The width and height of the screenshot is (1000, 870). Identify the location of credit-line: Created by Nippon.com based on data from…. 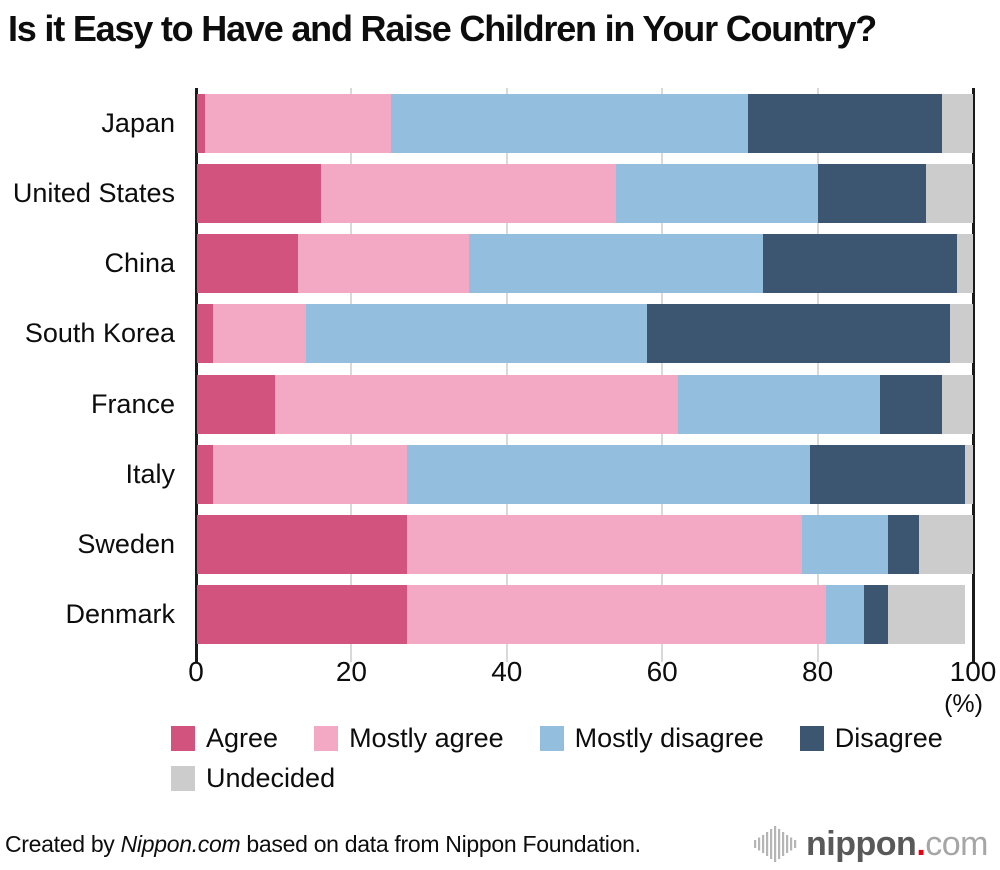
(323, 844).